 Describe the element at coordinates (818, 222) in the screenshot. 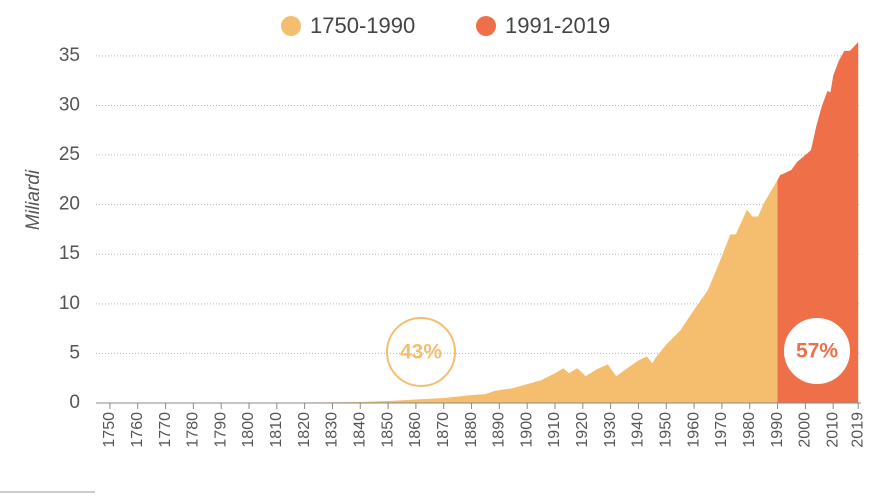

I see `area` at that location.